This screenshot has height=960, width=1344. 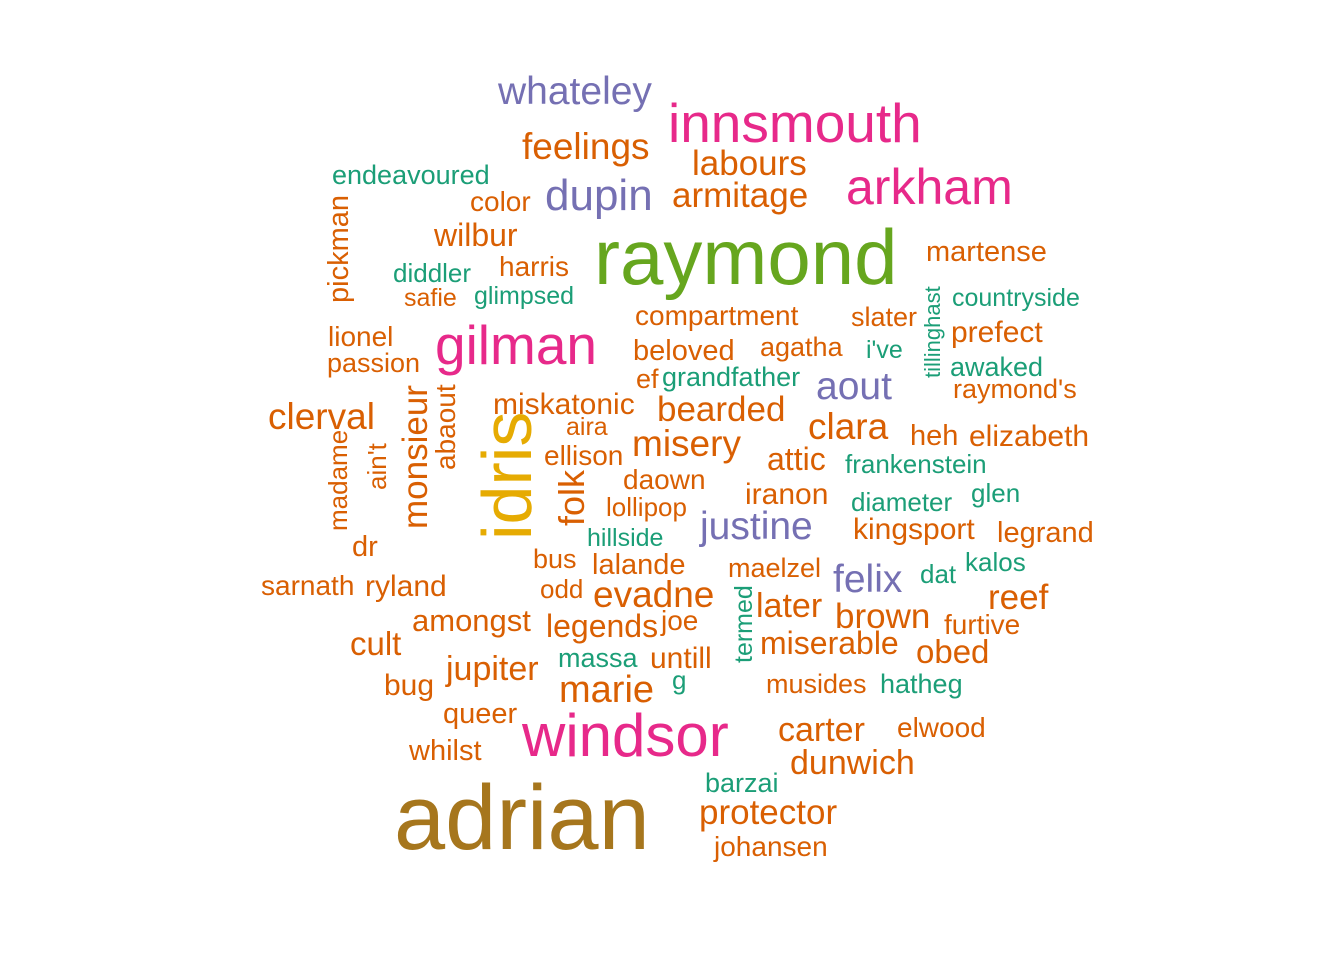 I want to click on word-hillside: hillside, so click(x=625, y=538).